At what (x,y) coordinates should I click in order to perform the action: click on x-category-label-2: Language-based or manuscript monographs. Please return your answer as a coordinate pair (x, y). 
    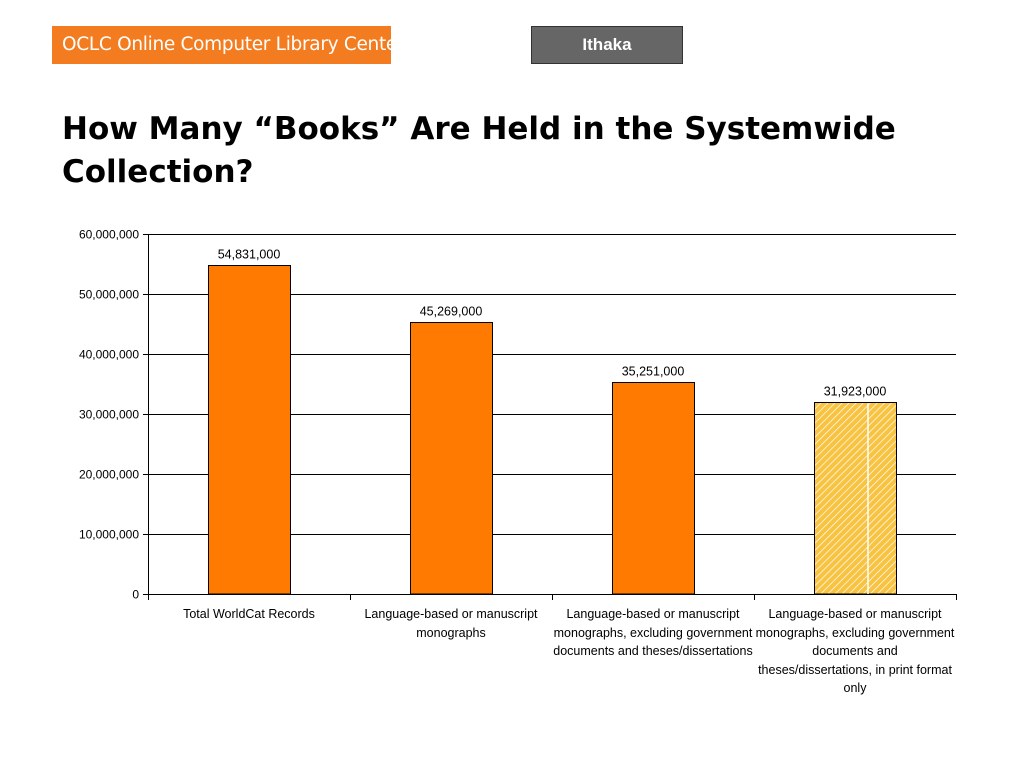
    Looking at the image, I should click on (451, 623).